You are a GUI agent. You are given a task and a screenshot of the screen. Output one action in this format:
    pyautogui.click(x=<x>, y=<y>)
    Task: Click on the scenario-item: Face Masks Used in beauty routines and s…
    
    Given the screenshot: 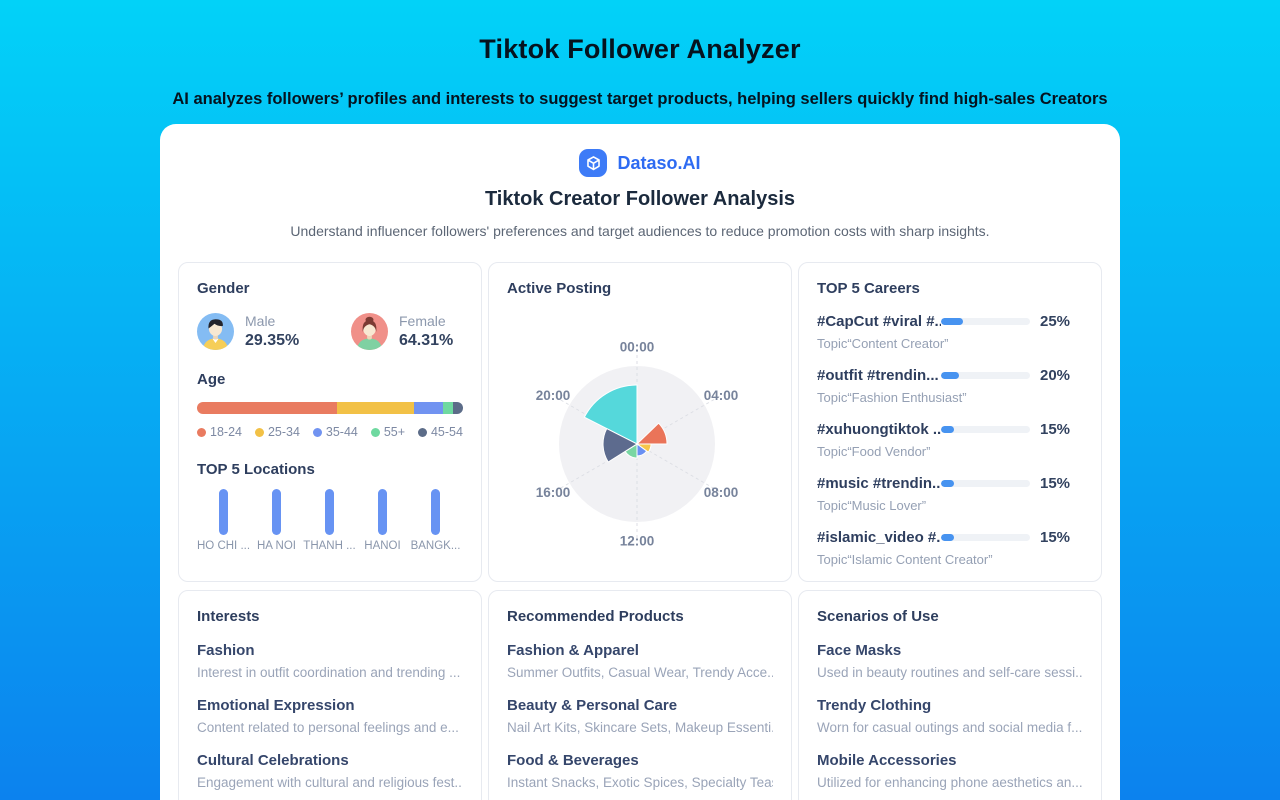 What is the action you would take?
    pyautogui.click(x=950, y=661)
    